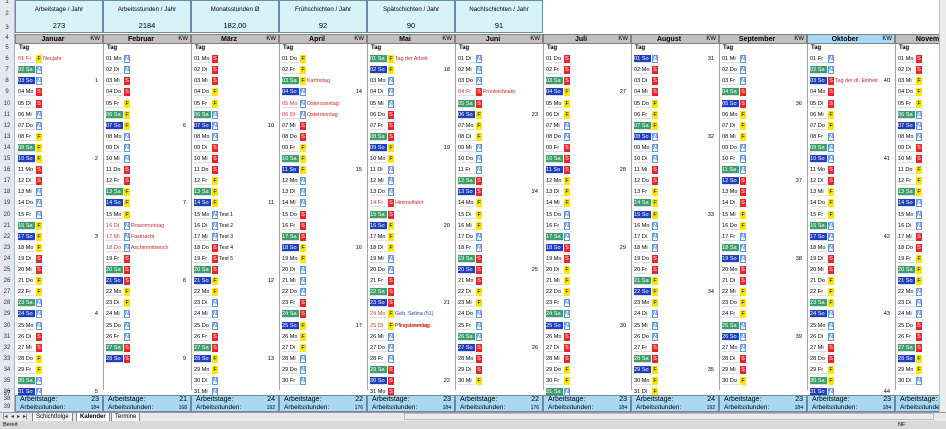  I want to click on day-cell: 17 Di, so click(642, 237).